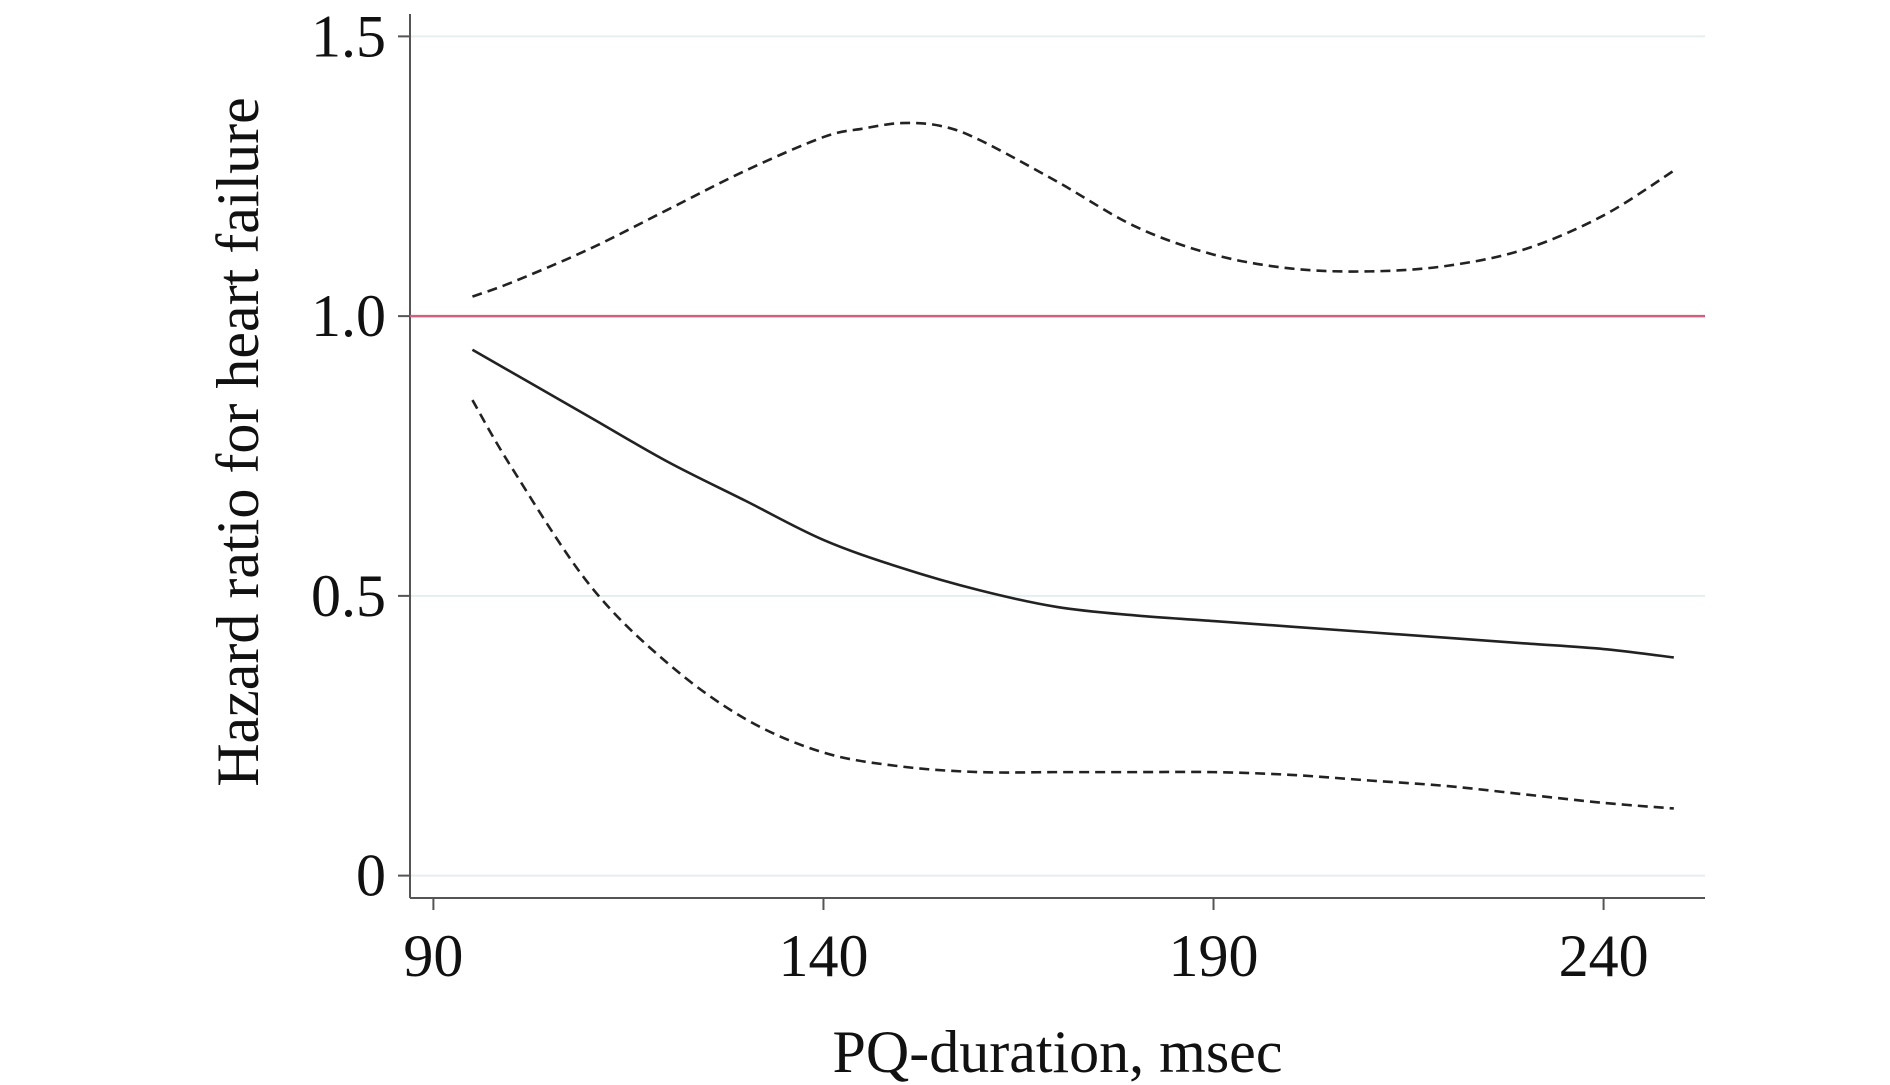 Image resolution: width=1890 pixels, height=1085 pixels. I want to click on x-tick-label: 240, so click(1604, 956).